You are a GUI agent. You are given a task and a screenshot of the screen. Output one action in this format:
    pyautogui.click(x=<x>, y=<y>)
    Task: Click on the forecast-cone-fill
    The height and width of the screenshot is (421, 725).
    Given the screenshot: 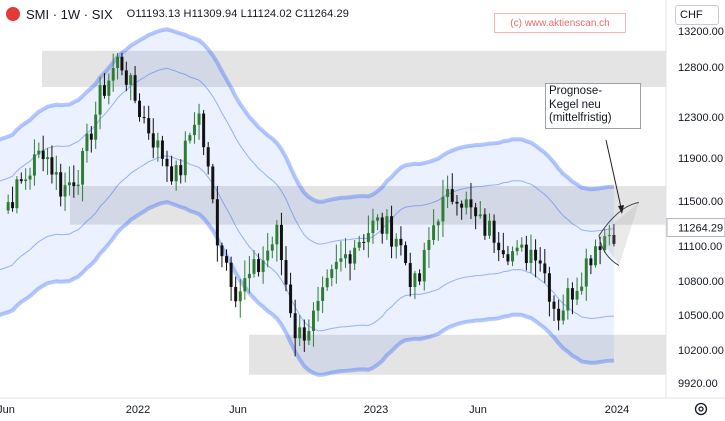 What is the action you would take?
    pyautogui.click(x=619, y=234)
    